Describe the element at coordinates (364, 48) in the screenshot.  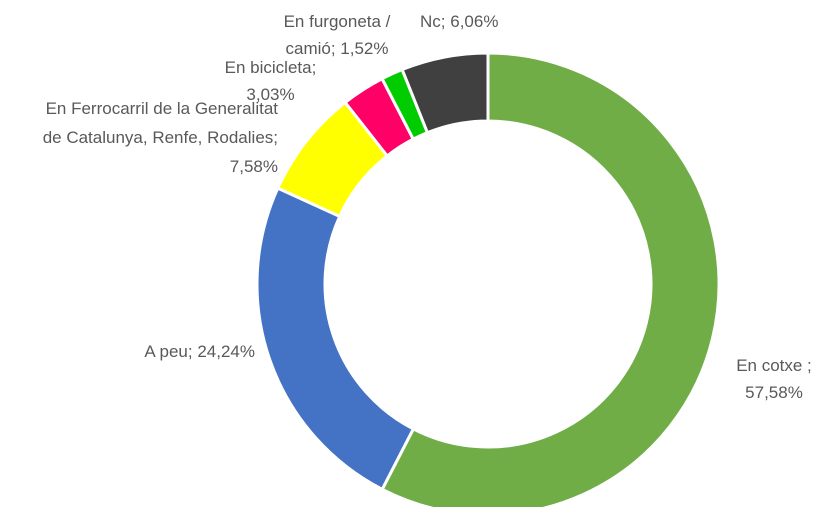
I see `value-label: 1,52%` at that location.